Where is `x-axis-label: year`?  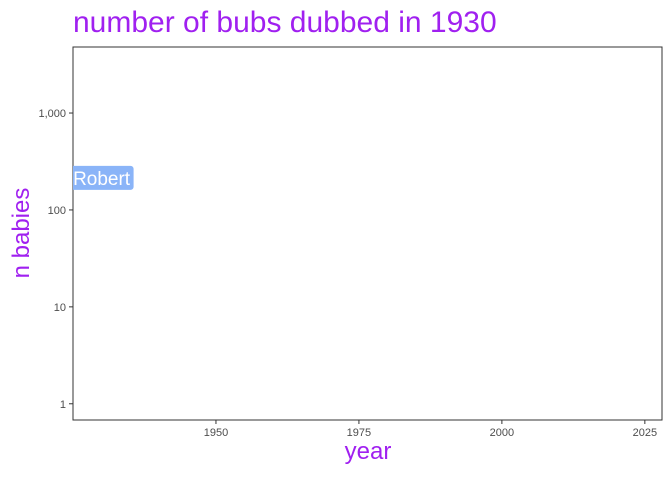
x-axis-label: year is located at coordinates (368, 451).